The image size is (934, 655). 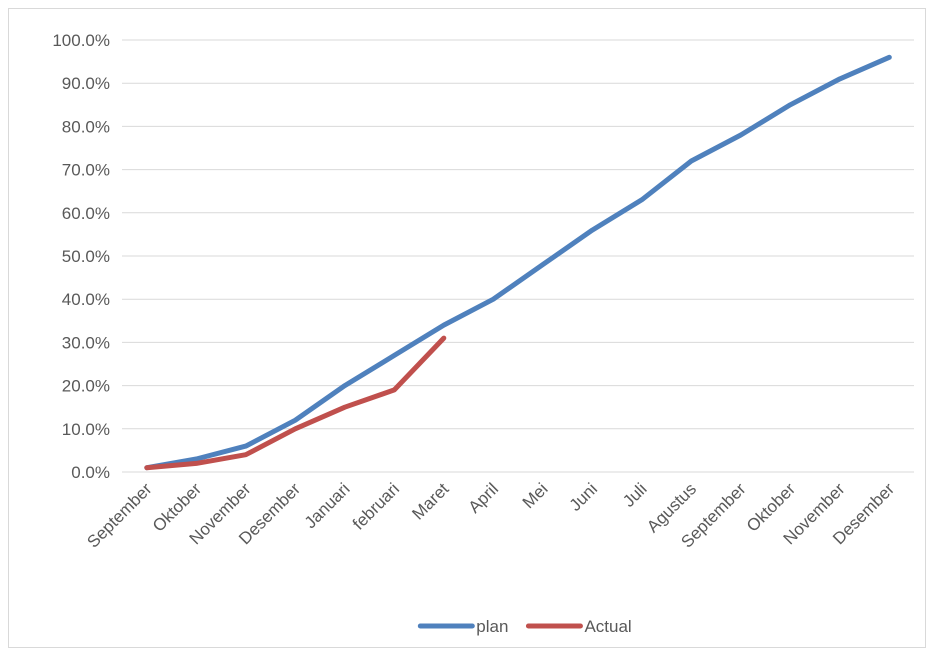 I want to click on x-tick-label: Mei, so click(x=535, y=495).